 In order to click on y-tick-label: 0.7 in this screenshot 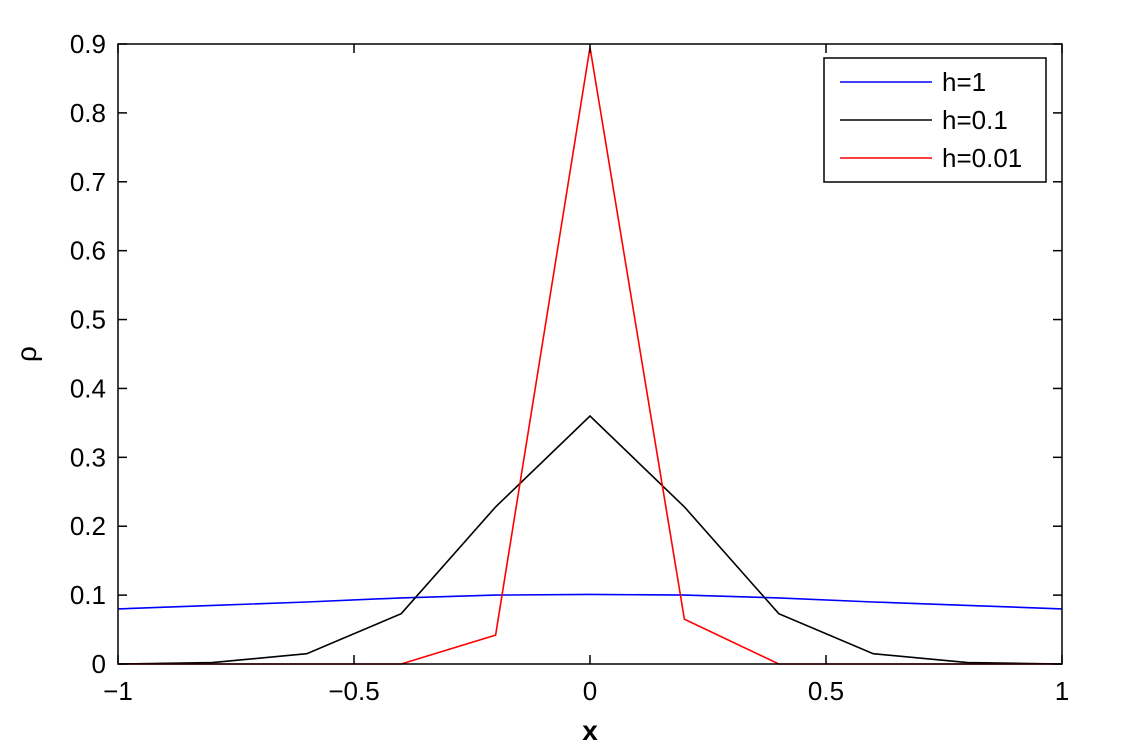, I will do `click(88, 182)`.